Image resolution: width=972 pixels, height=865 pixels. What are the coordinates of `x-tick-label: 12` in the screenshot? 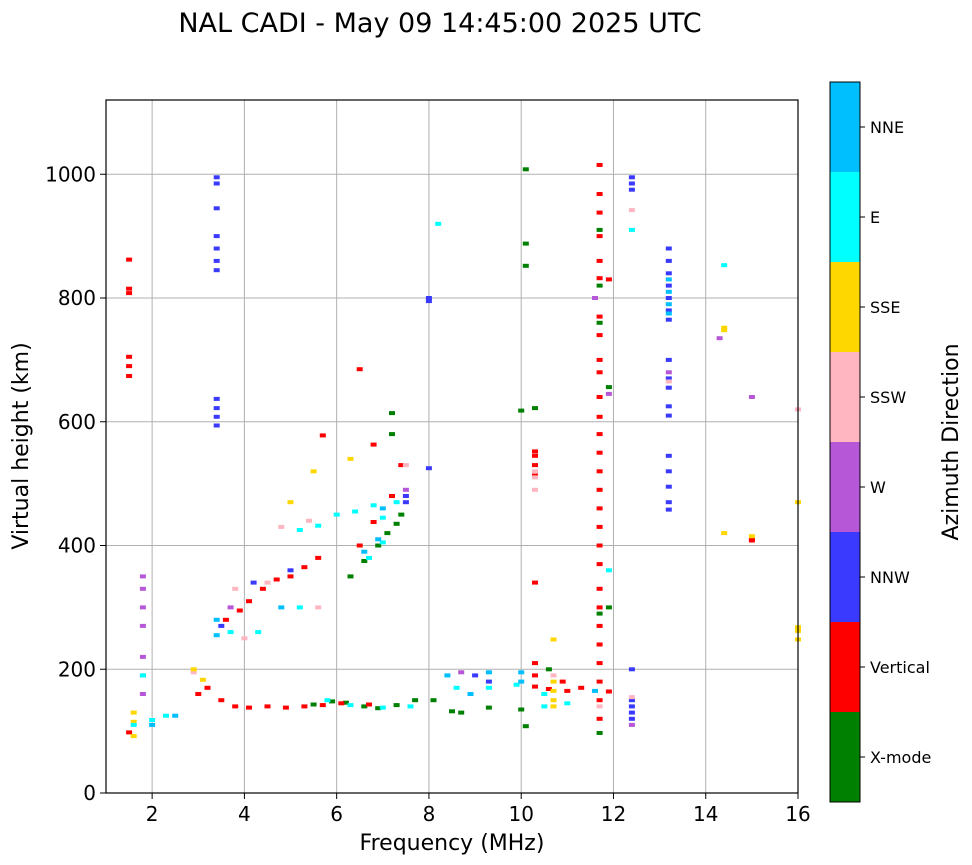 It's located at (613, 814).